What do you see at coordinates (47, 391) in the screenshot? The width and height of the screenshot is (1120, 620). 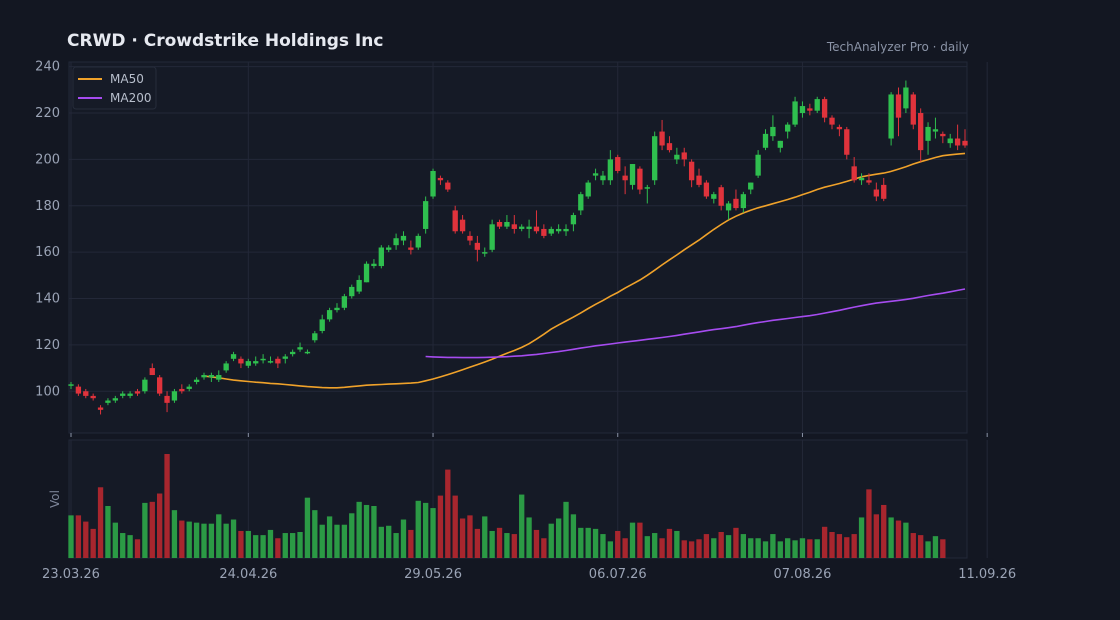 I see `y-tick-label: 100` at bounding box center [47, 391].